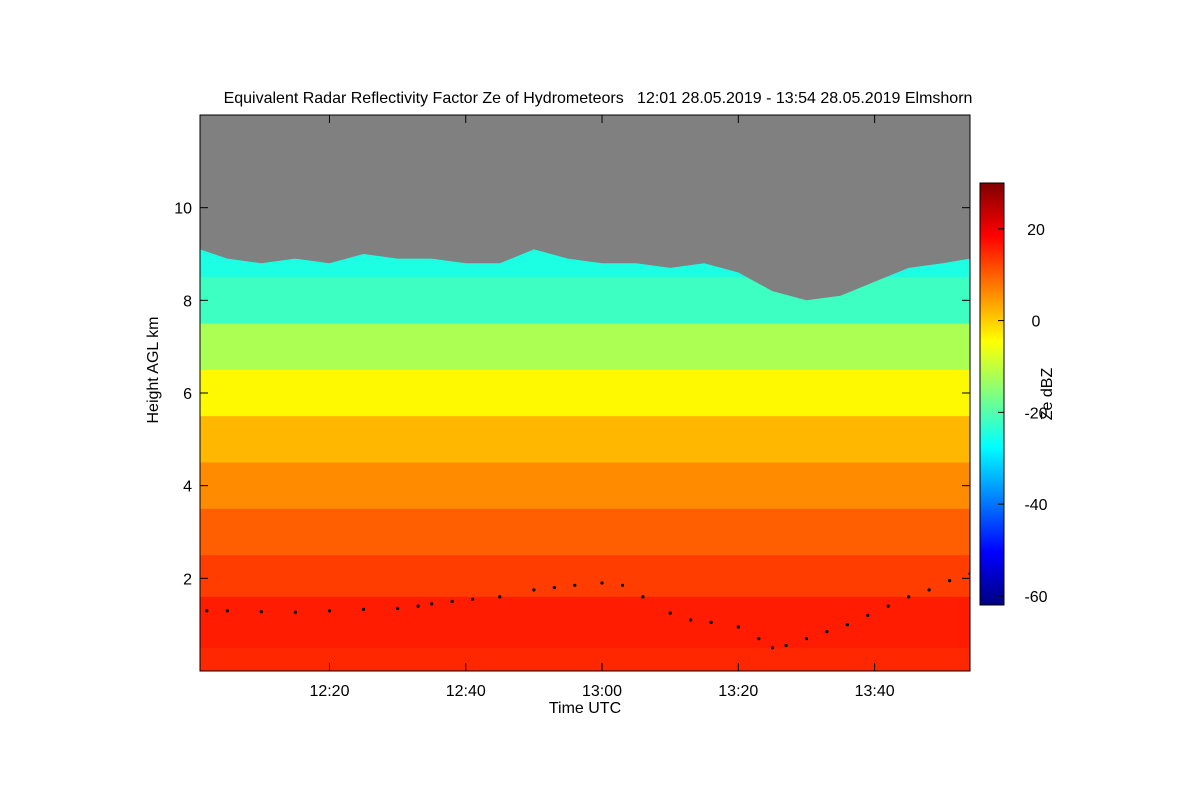  I want to click on y-tick-label: 2, so click(187, 579).